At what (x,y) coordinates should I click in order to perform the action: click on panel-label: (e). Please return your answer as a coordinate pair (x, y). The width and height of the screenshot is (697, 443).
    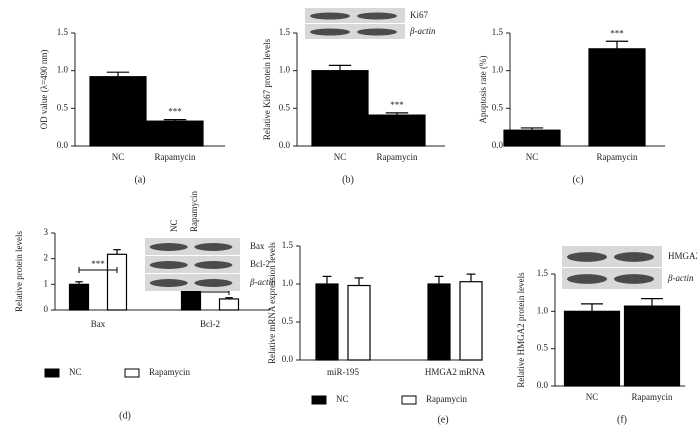
    Looking at the image, I should click on (442, 419).